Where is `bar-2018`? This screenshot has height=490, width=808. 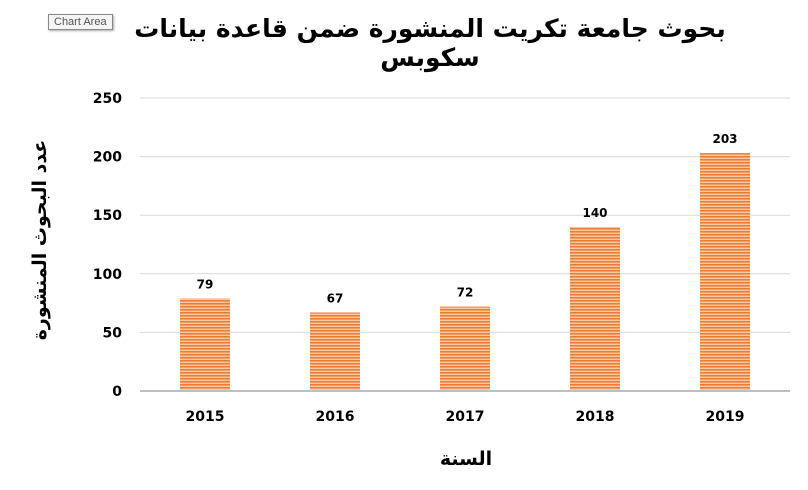
bar-2018 is located at coordinates (595, 308).